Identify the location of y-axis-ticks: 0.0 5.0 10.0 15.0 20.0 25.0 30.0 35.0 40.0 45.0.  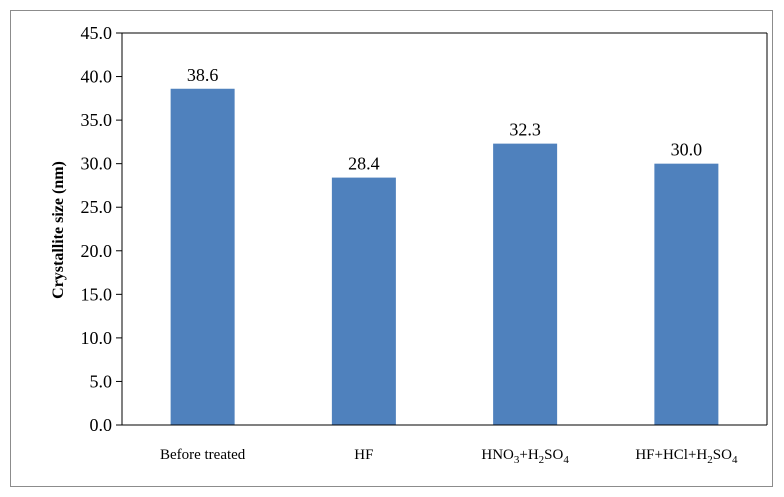
(101, 229).